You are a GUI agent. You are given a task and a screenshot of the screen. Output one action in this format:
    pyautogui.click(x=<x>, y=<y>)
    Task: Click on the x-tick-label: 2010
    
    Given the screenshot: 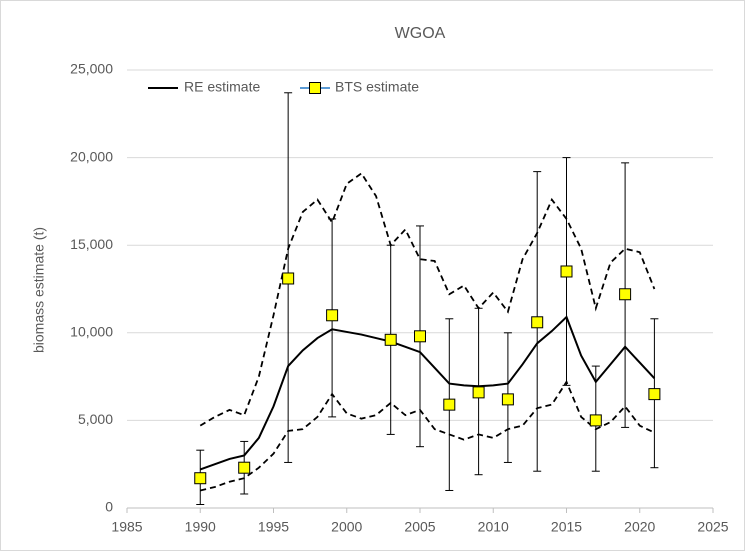 What is the action you would take?
    pyautogui.click(x=493, y=527)
    